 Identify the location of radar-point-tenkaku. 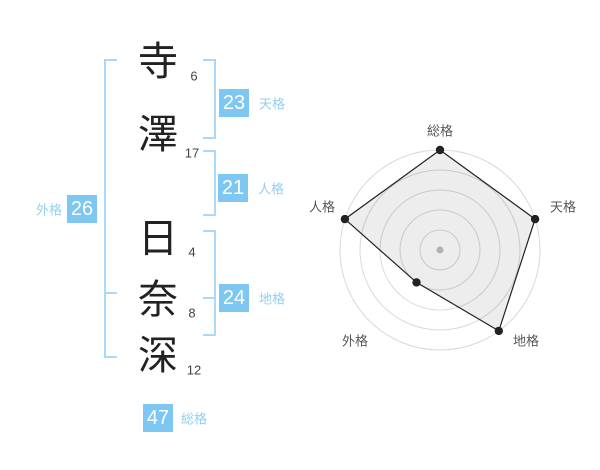
(535, 219).